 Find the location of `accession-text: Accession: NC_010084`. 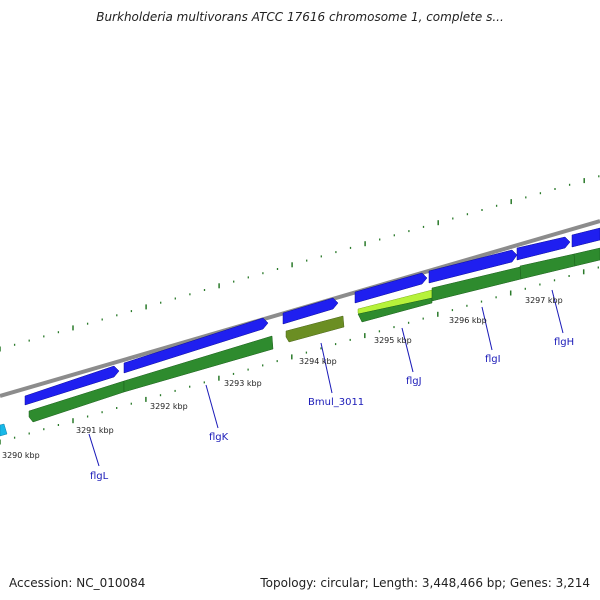

accession-text: Accession: NC_010084 is located at coordinates (77, 583).